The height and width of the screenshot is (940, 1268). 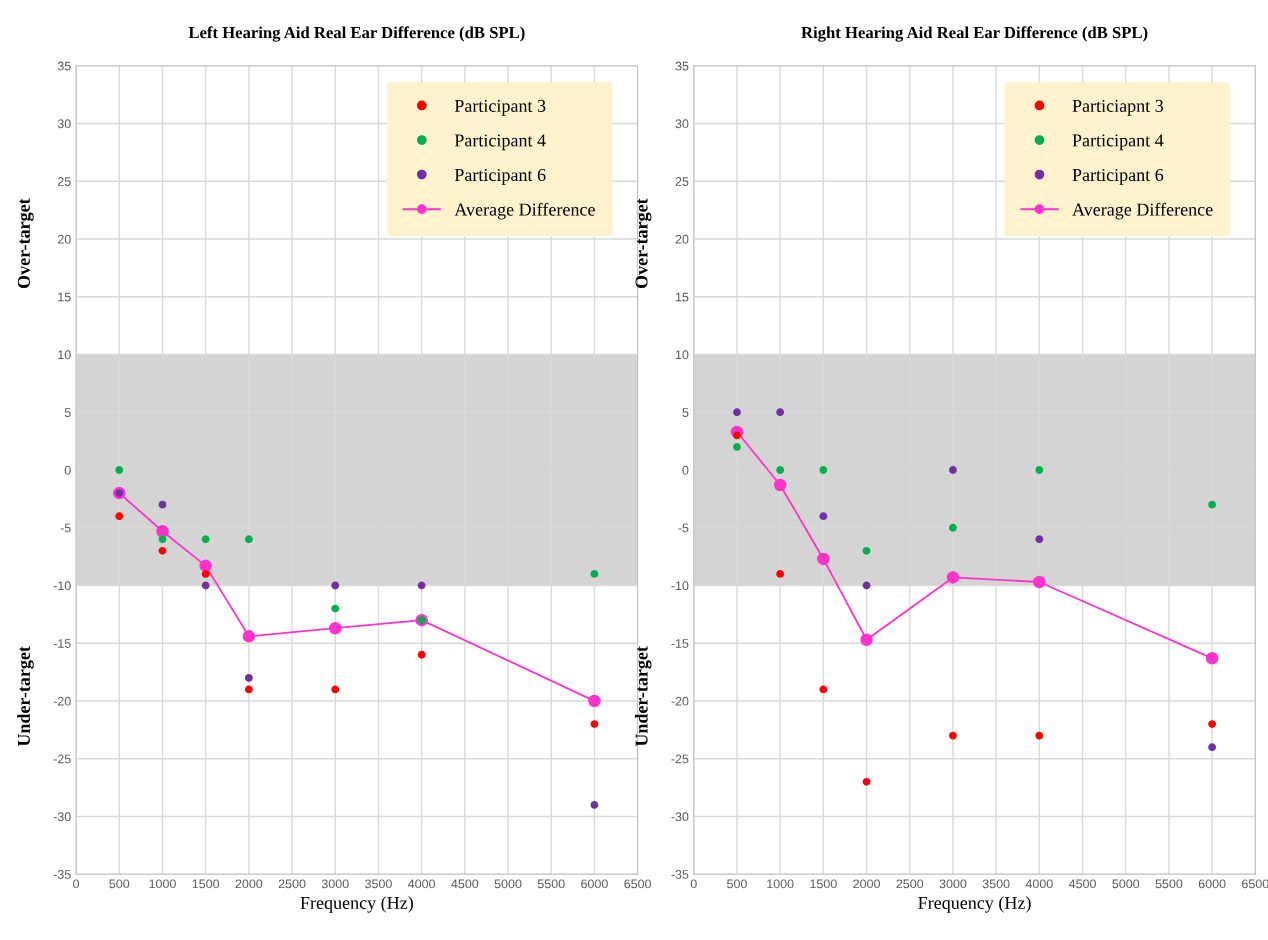 What do you see at coordinates (62, 701) in the screenshot?
I see `y-tick-label: -20` at bounding box center [62, 701].